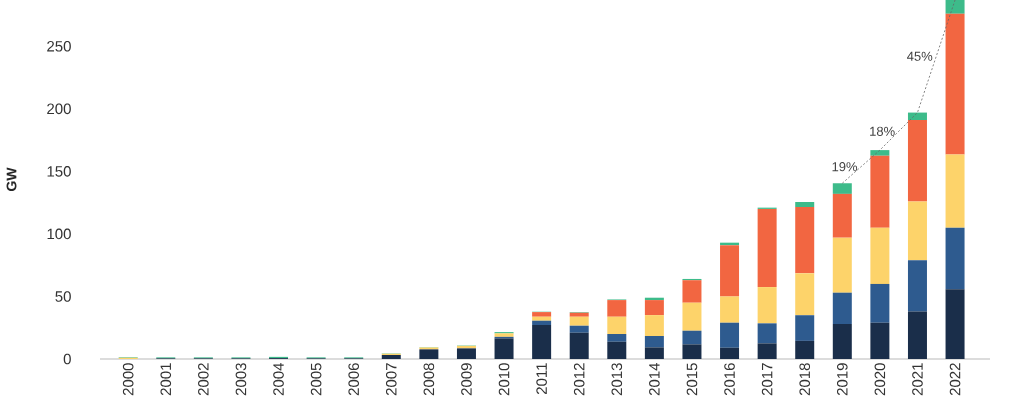 Image resolution: width=1024 pixels, height=400 pixels. What do you see at coordinates (354, 379) in the screenshot?
I see `x-tick-label: 2006` at bounding box center [354, 379].